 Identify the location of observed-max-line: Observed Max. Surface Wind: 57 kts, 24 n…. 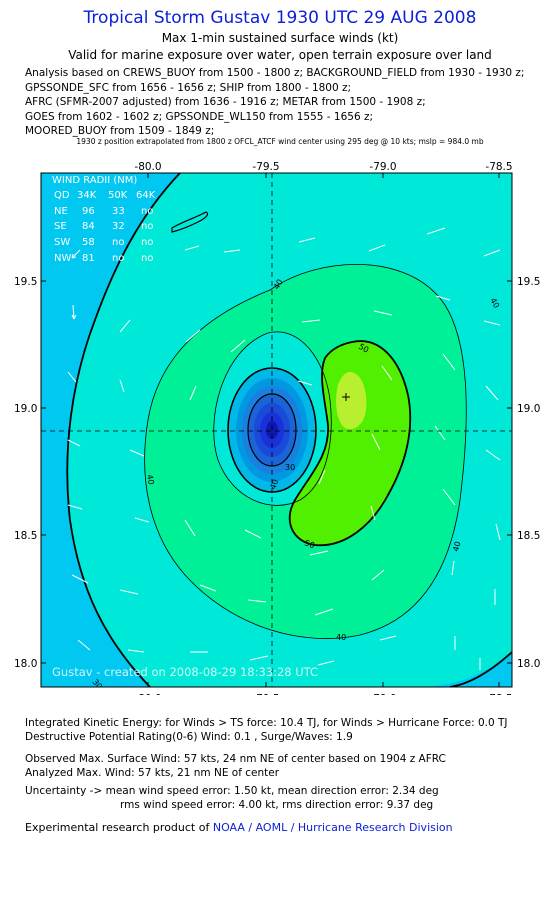
(235, 759).